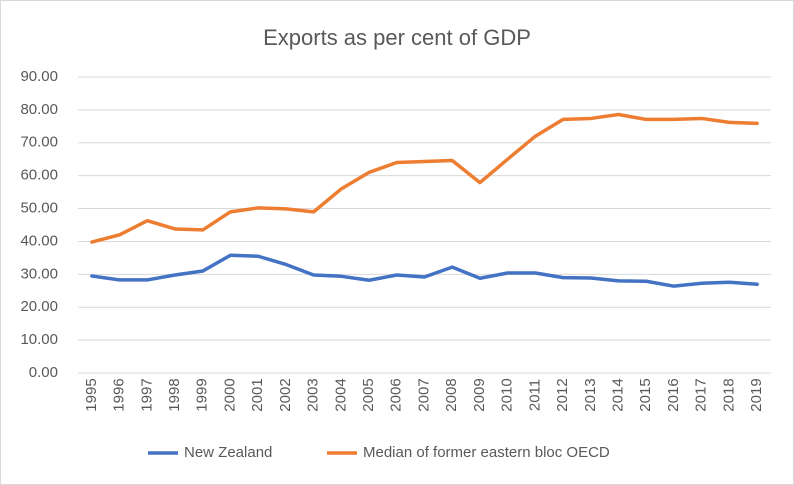 This screenshot has height=485, width=794. What do you see at coordinates (340, 394) in the screenshot?
I see `x-tick-label: 2004` at bounding box center [340, 394].